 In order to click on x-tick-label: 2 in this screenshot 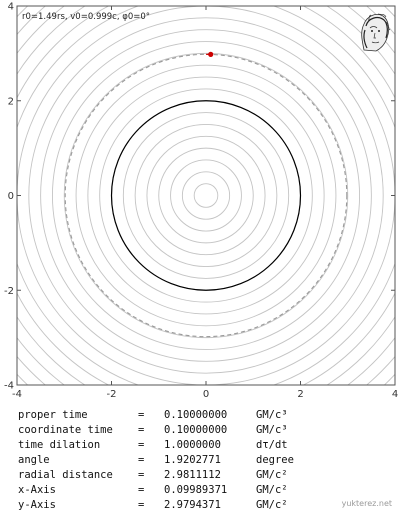, I will do `click(300, 394)`.